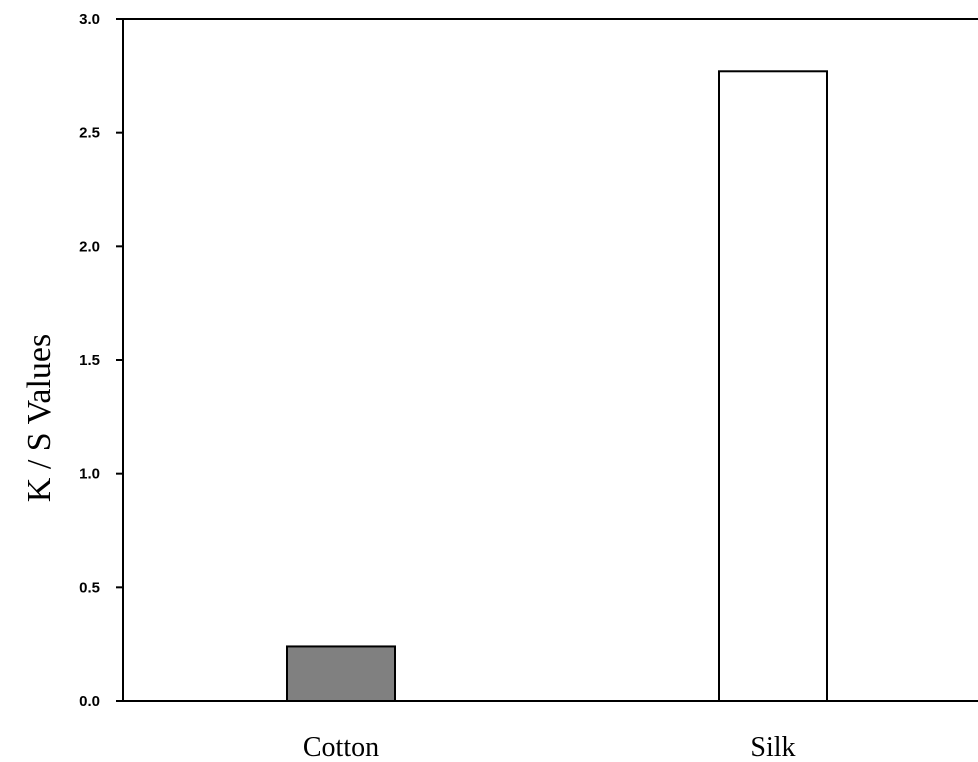 The image size is (978, 762). I want to click on y-tick-label: 2.5, so click(89, 133).